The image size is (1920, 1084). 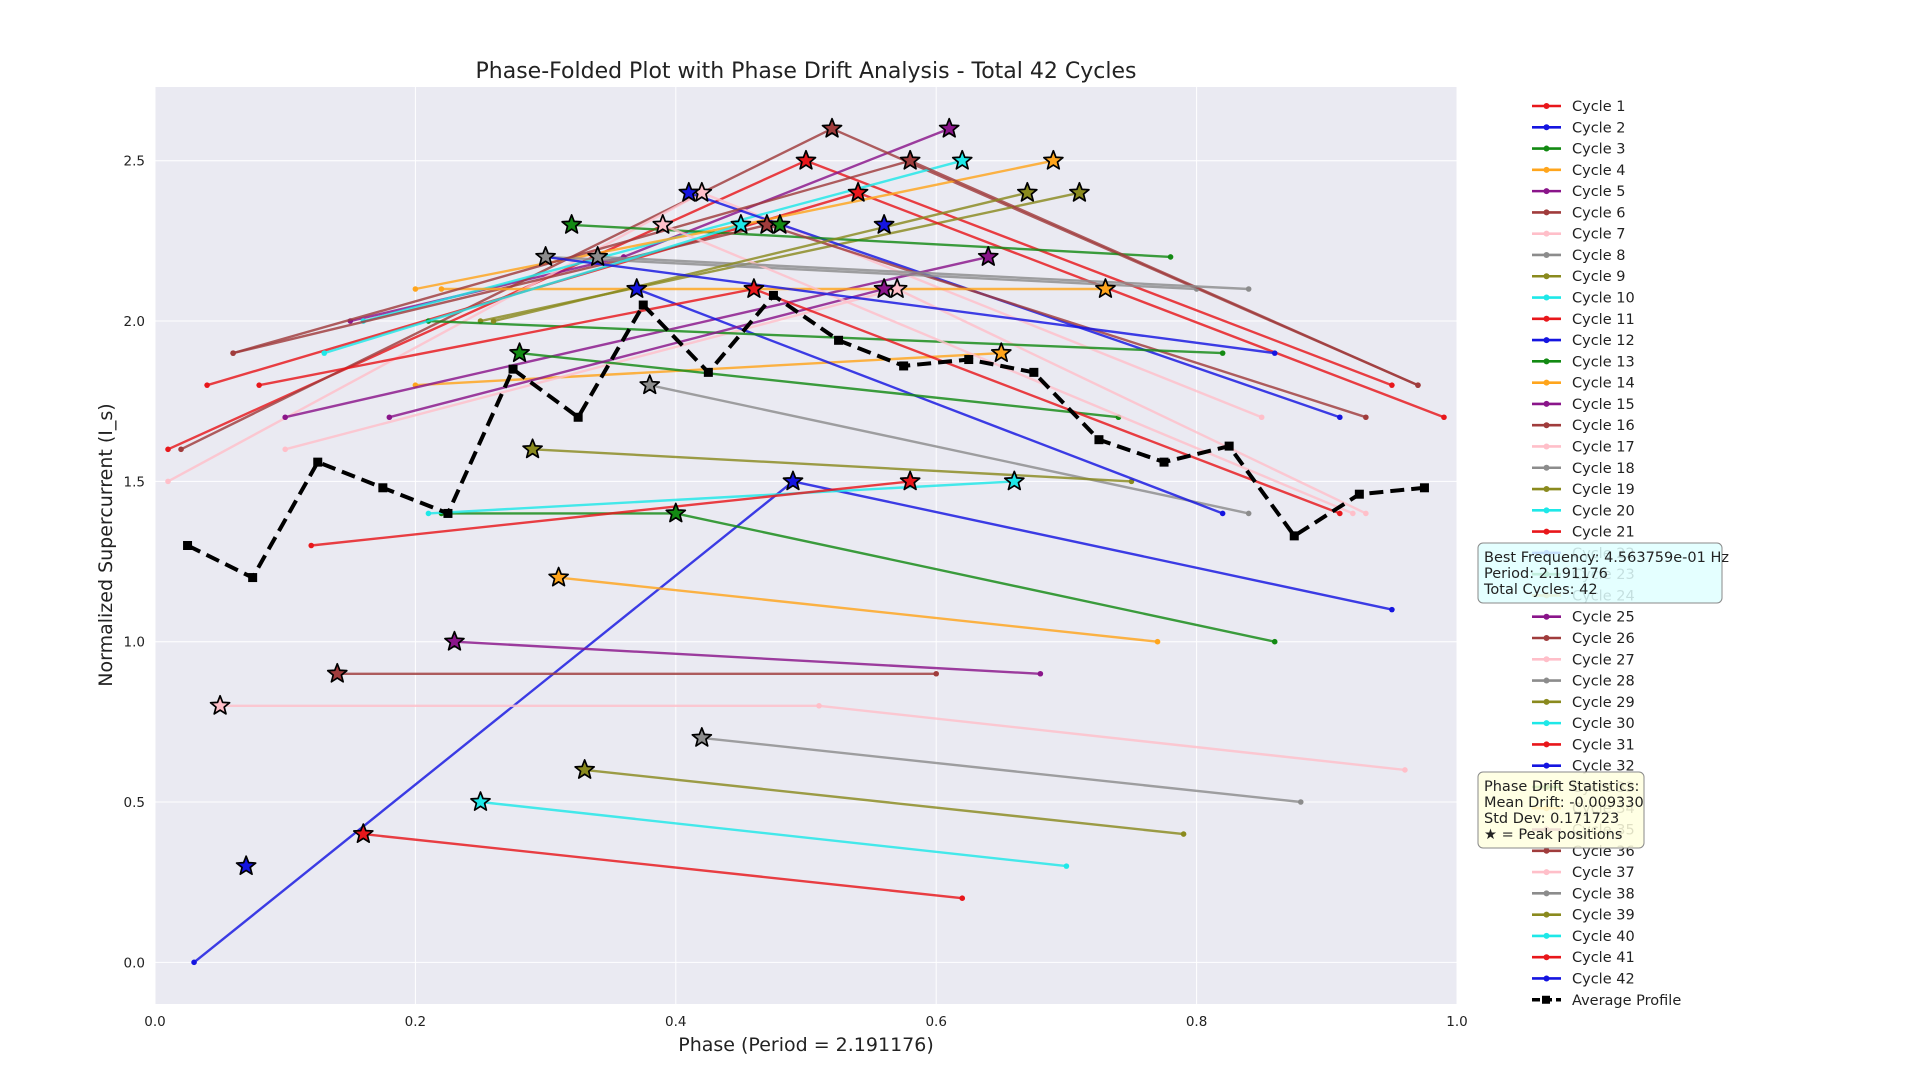 What do you see at coordinates (1603, 894) in the screenshot?
I see `legend-label: Cycle 38` at bounding box center [1603, 894].